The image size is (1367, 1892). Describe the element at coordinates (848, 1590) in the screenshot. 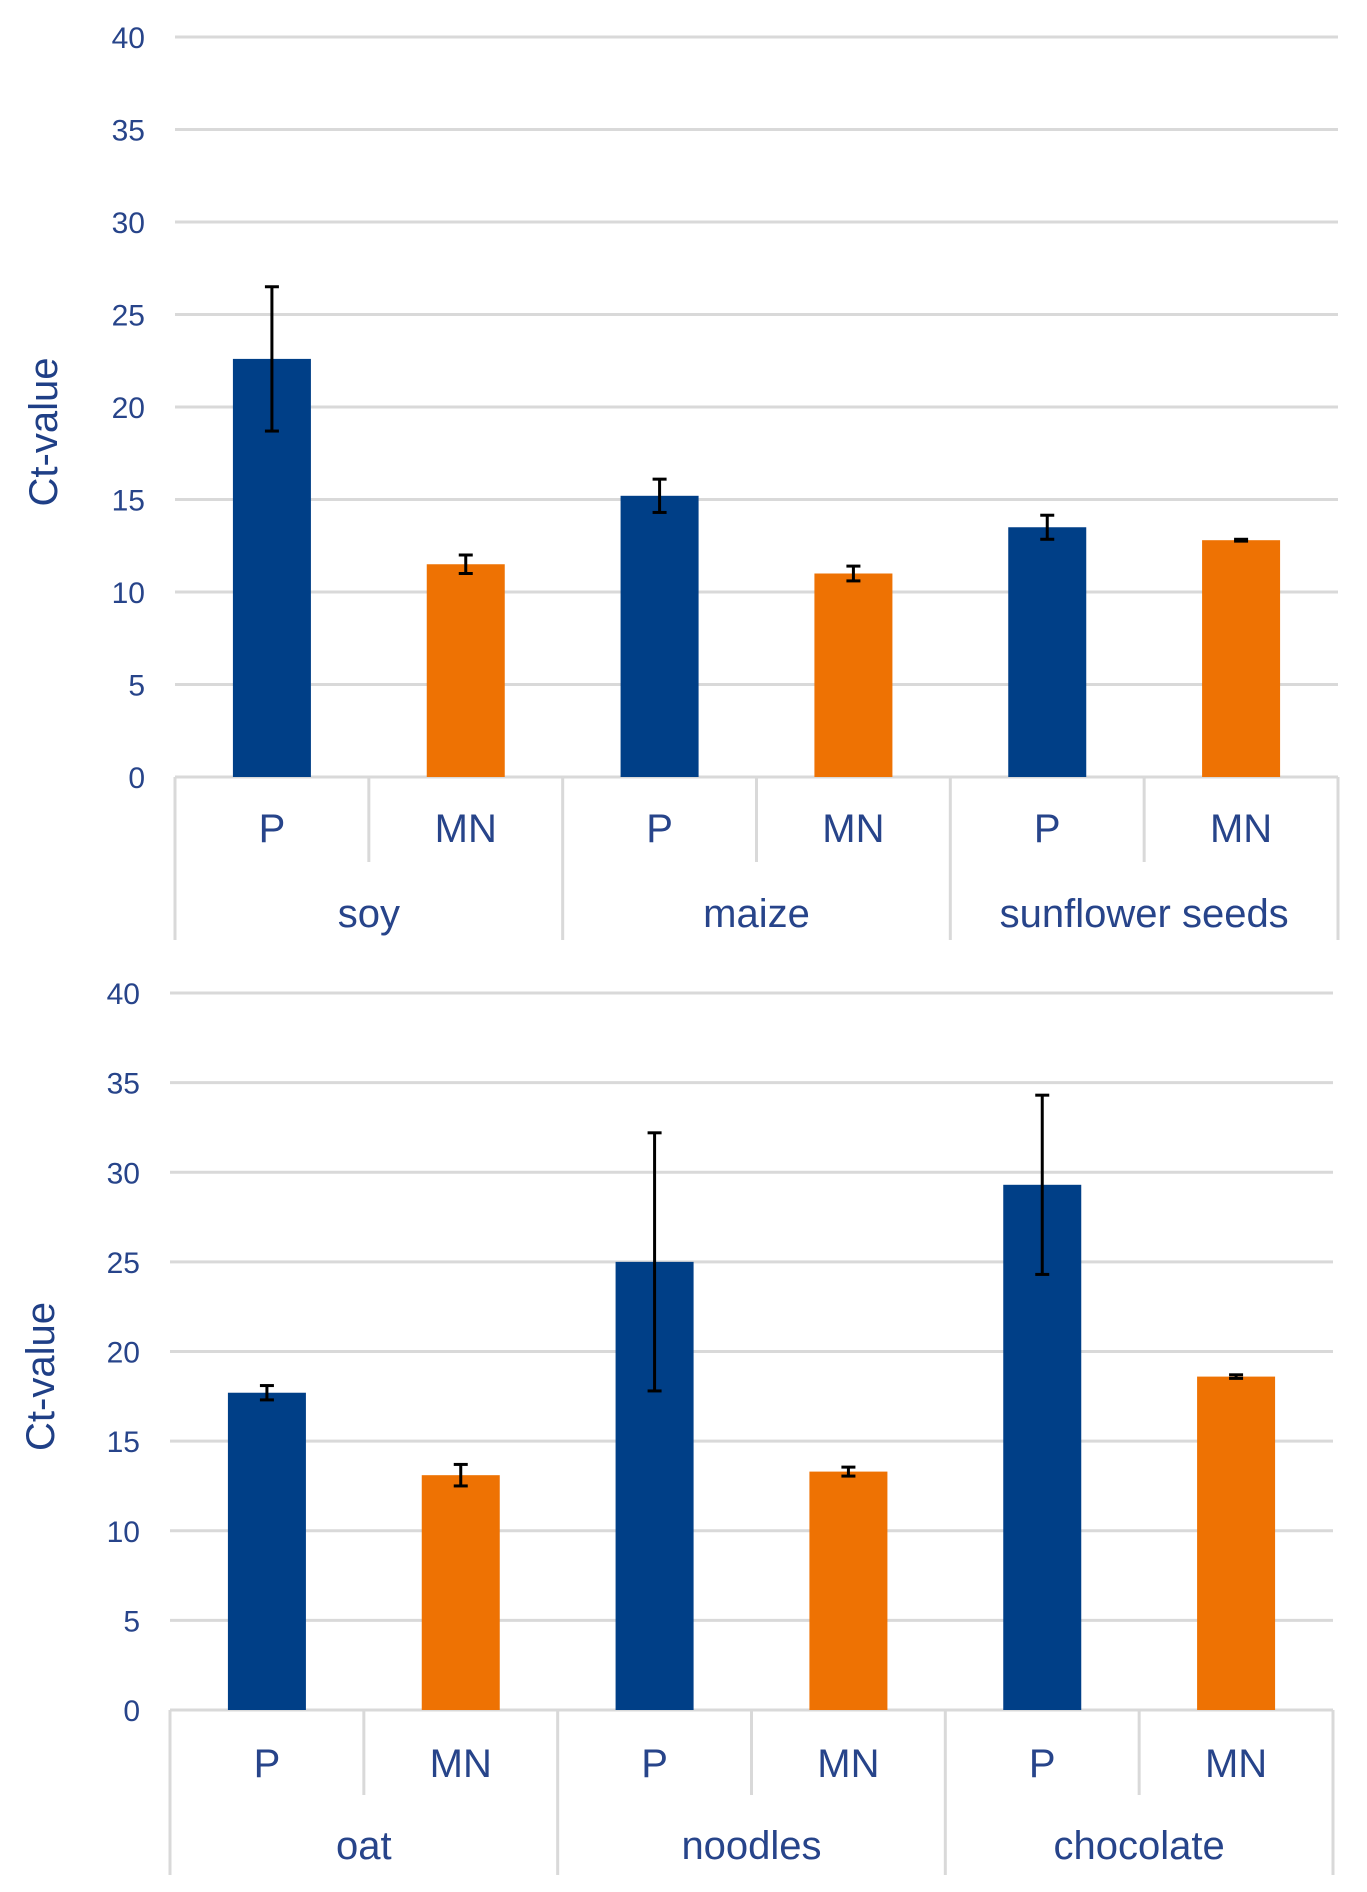

I see `bar-noodles-MN` at that location.